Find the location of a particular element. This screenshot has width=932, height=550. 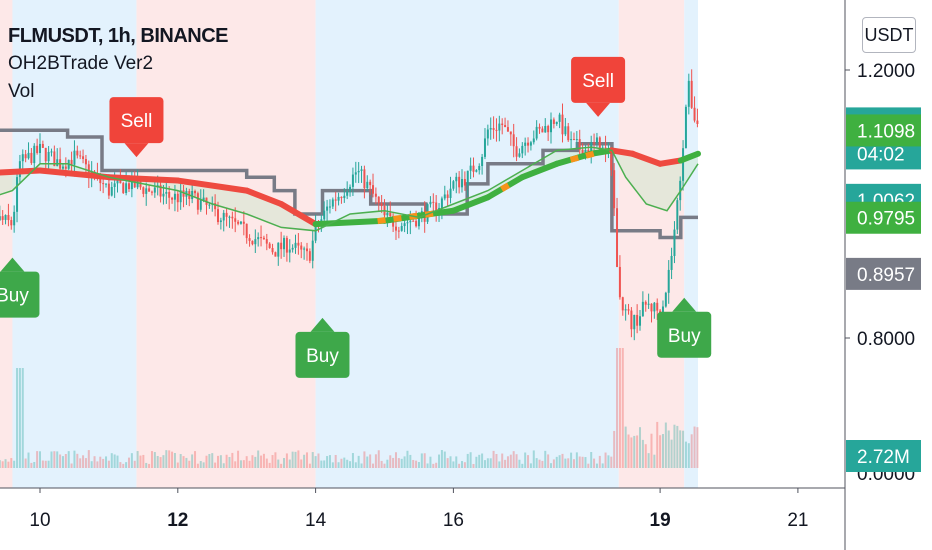

x-tick-label: 19 is located at coordinates (660, 520).